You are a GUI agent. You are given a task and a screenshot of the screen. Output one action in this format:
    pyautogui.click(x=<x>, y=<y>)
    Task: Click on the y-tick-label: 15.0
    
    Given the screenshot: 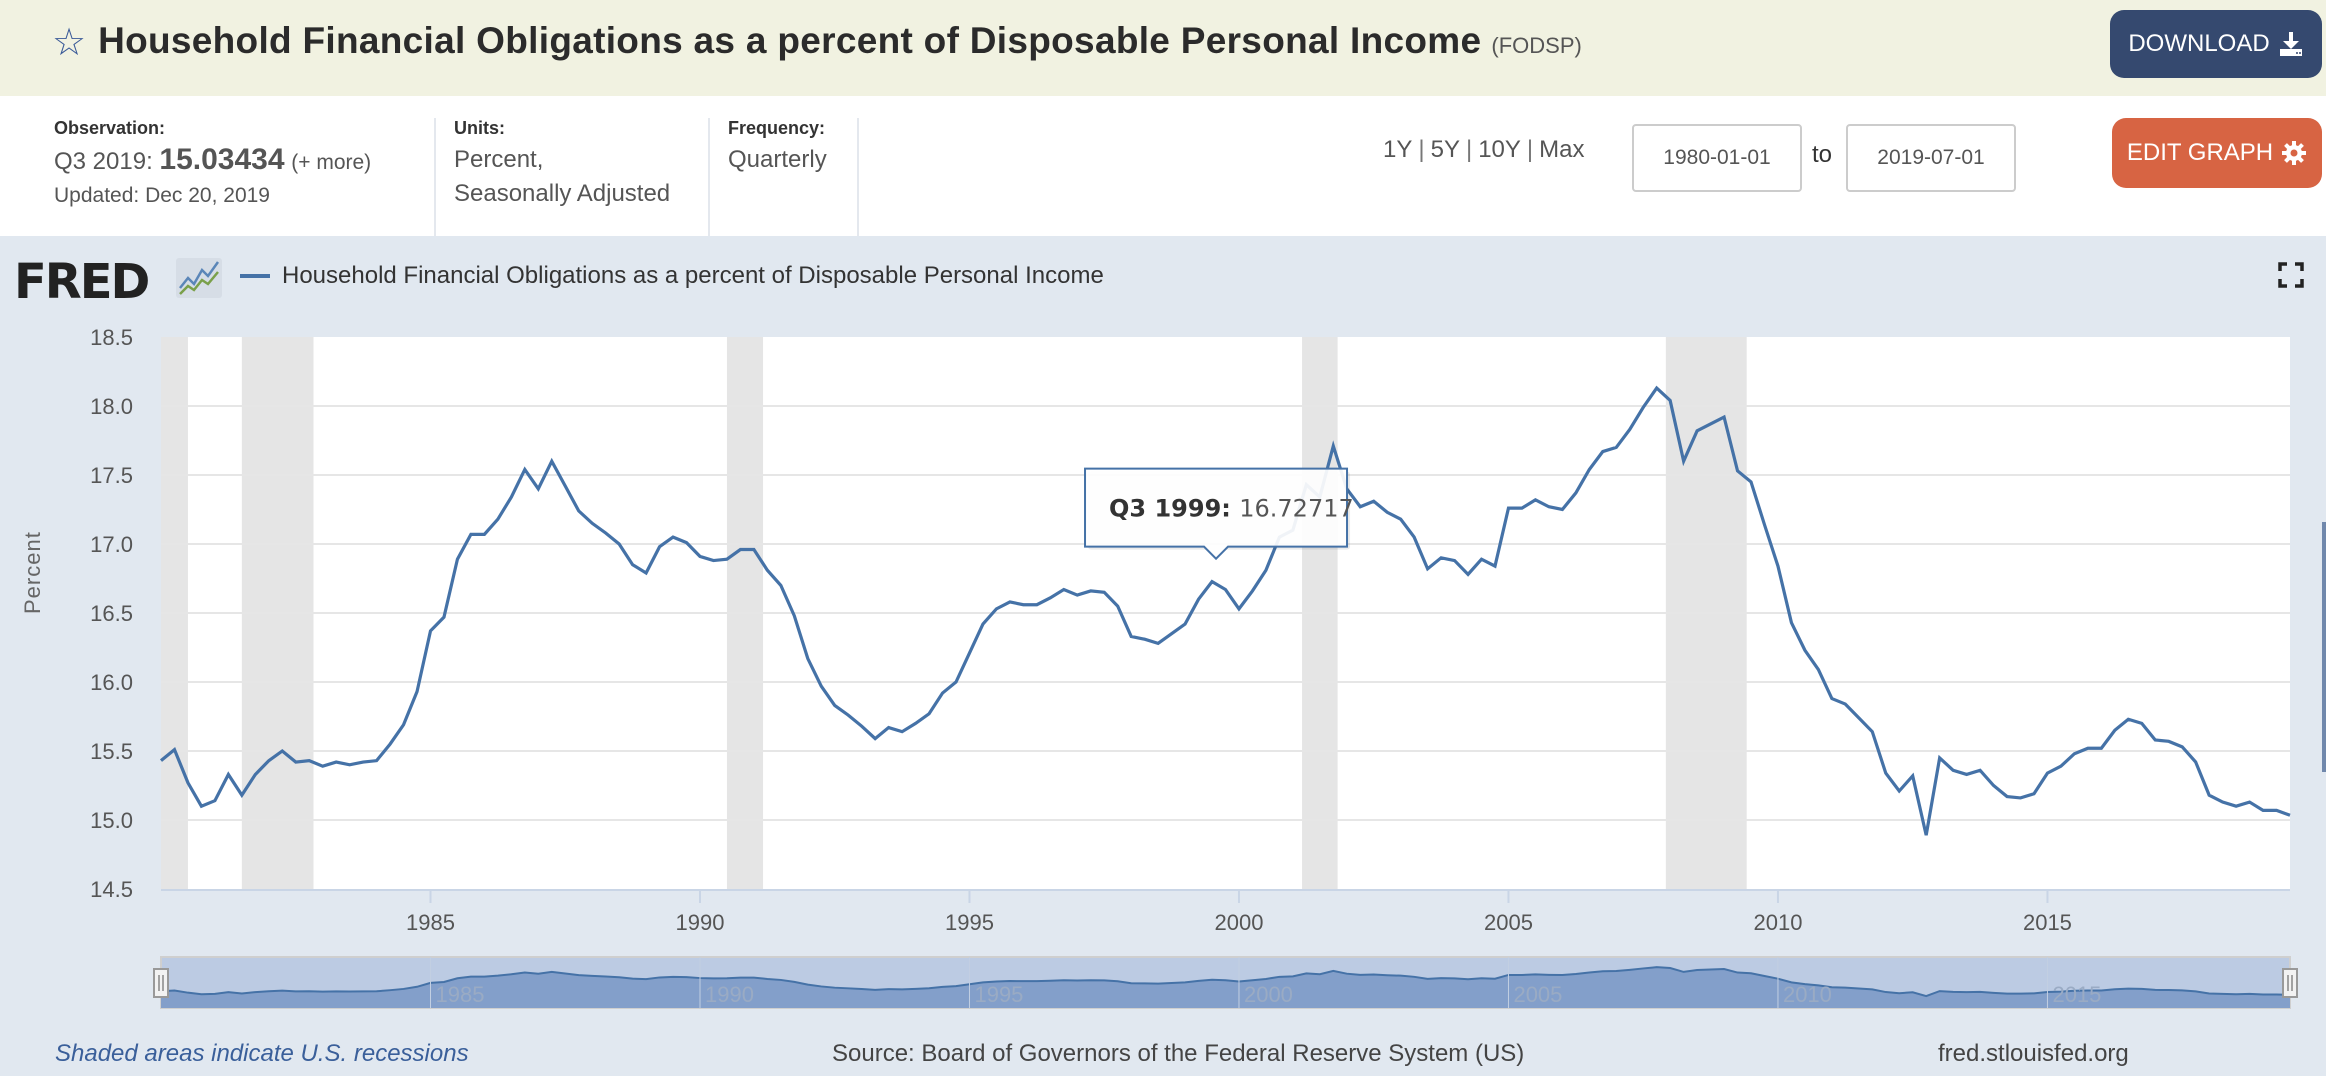 What is the action you would take?
    pyautogui.click(x=111, y=820)
    